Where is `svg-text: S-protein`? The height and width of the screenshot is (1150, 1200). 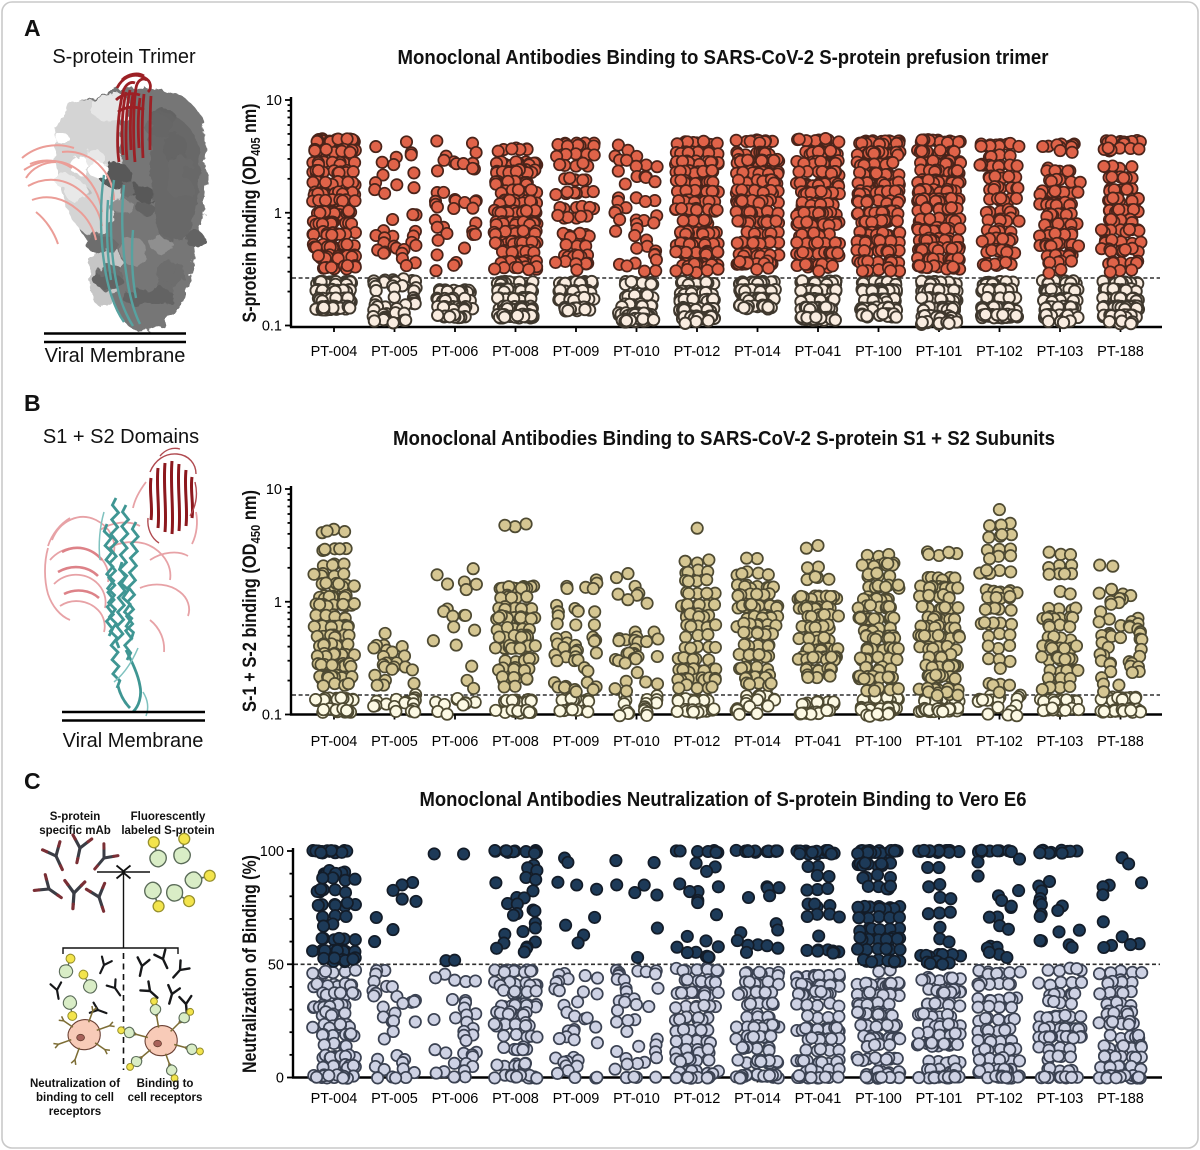 svg-text: S-protein is located at coordinates (75, 817).